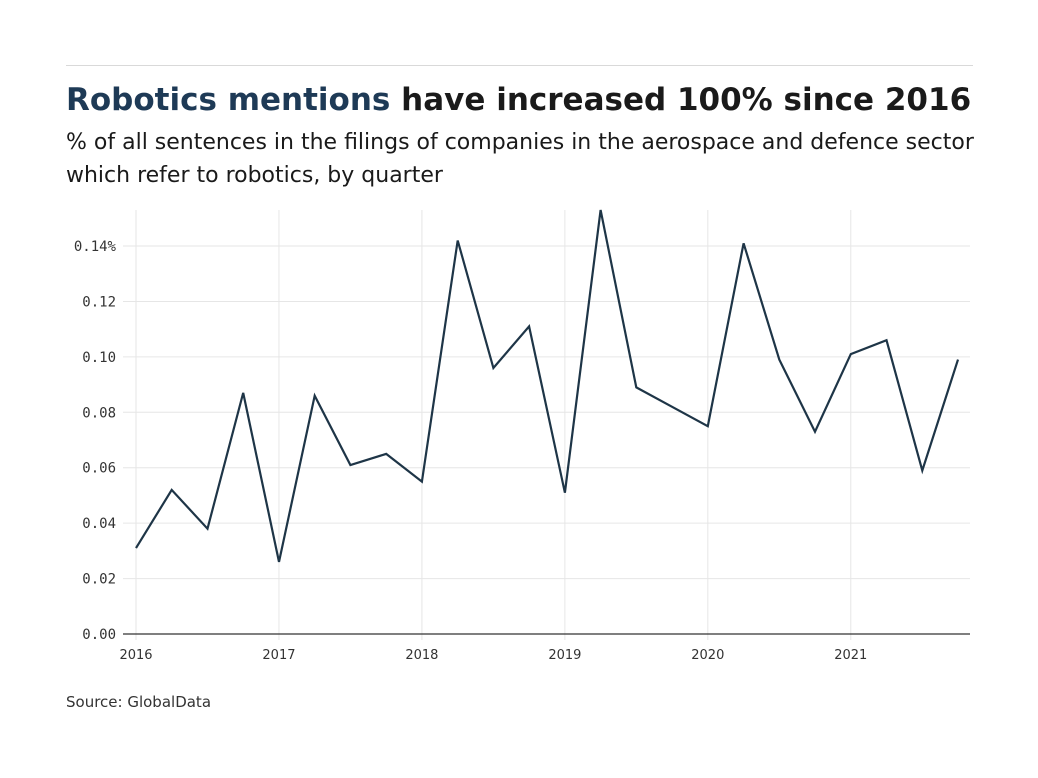  Describe the element at coordinates (95, 247) in the screenshot. I see `y-tick-label: 0.14%` at that location.